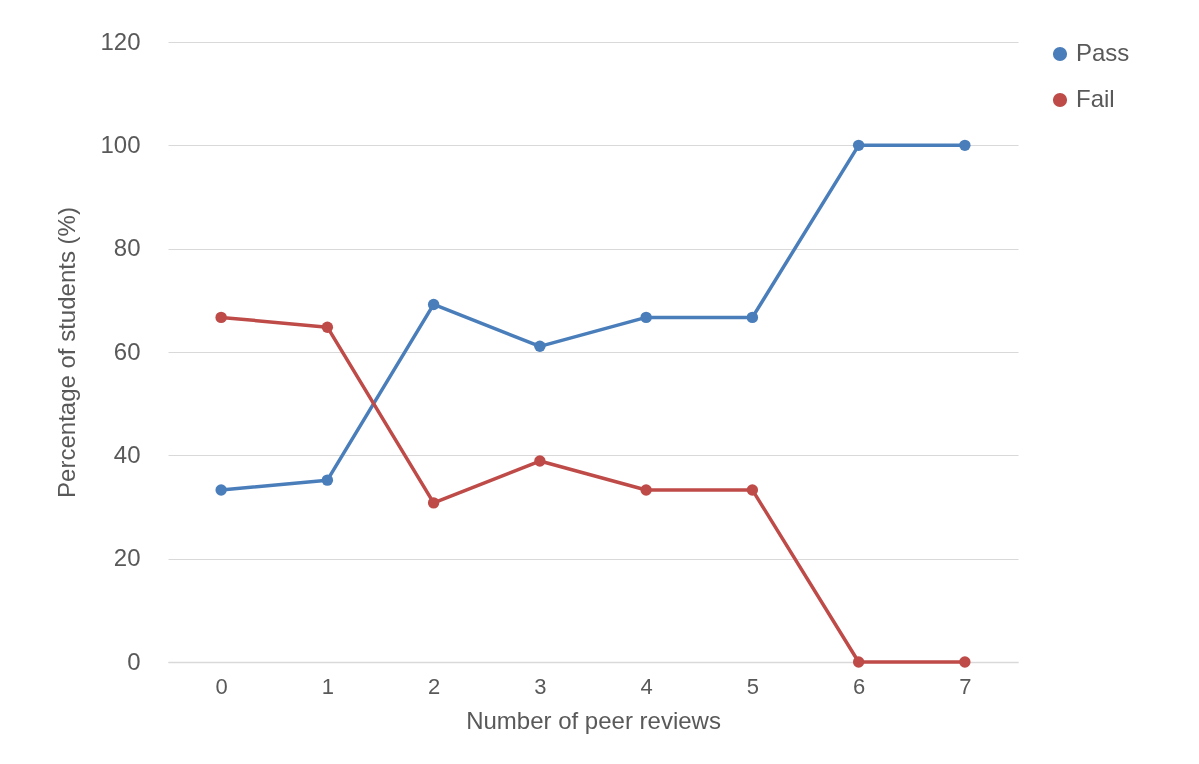 This screenshot has height=764, width=1199. Describe the element at coordinates (127, 558) in the screenshot. I see `y-tick-label: 20` at that location.